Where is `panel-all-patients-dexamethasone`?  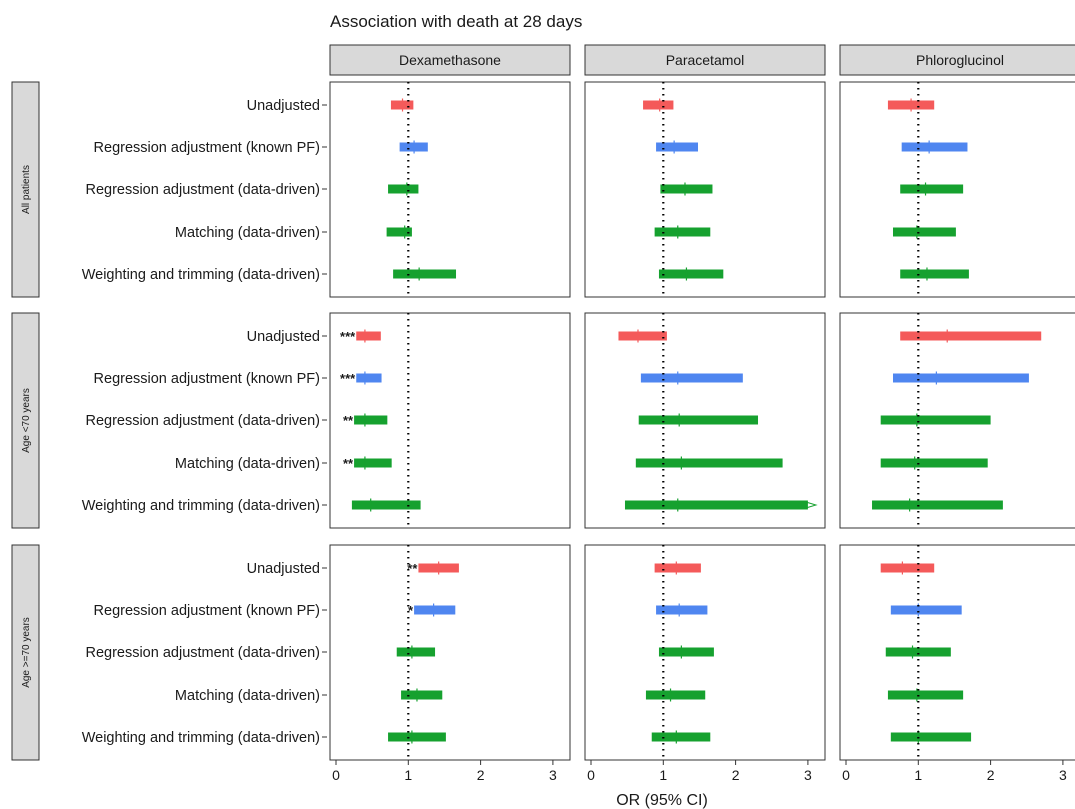 panel-all-patients-dexamethasone is located at coordinates (450, 189).